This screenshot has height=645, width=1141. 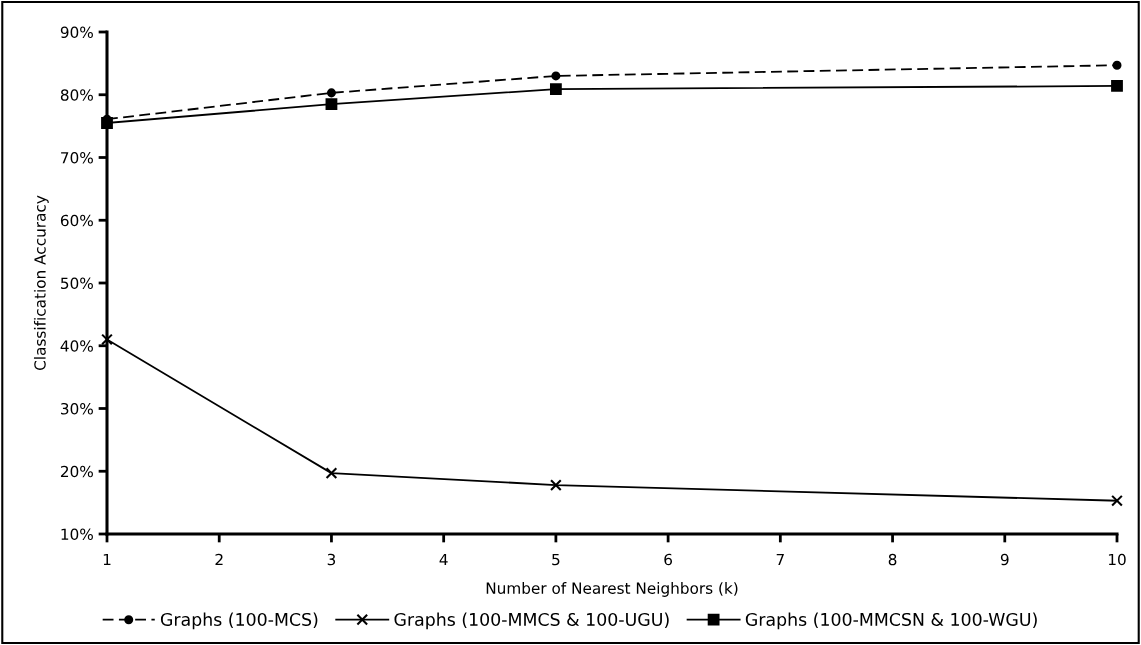 I want to click on x-tick-label: 2, so click(x=219, y=559).